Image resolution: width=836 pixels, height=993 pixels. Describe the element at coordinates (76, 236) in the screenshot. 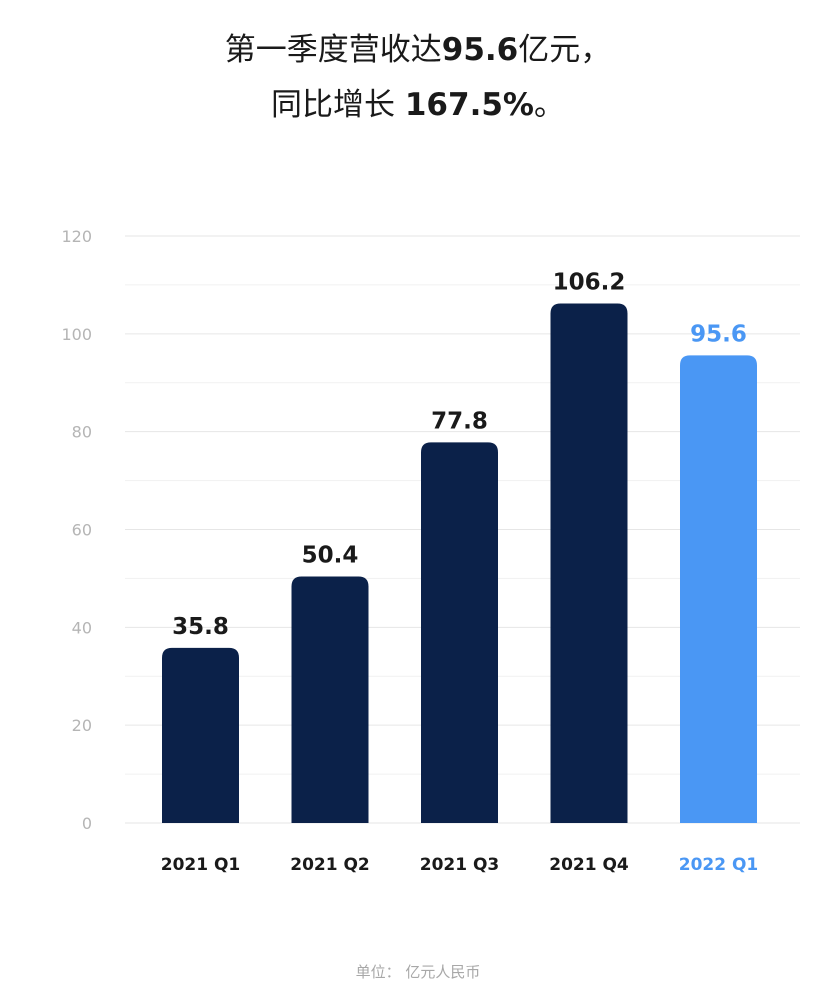

I see `y-tick-label: 120` at that location.